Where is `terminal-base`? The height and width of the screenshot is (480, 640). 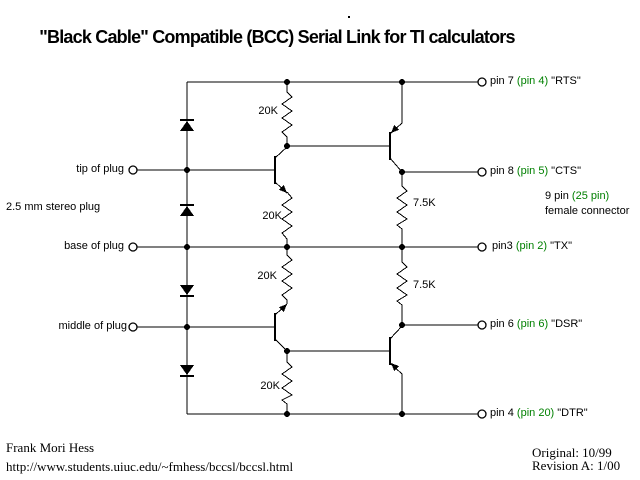
terminal-base is located at coordinates (133, 247).